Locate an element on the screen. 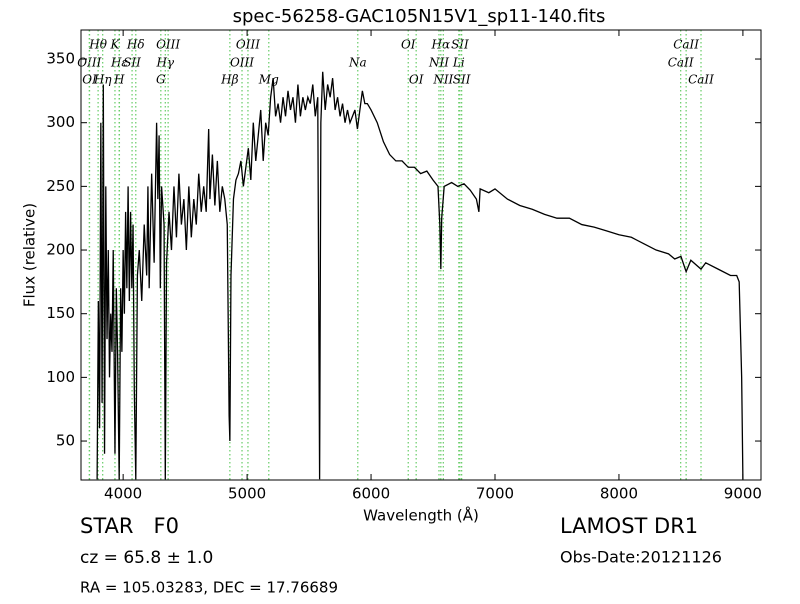 This screenshot has height=604, width=800. x-axis-label: Wavelength (Å) is located at coordinates (421, 515).